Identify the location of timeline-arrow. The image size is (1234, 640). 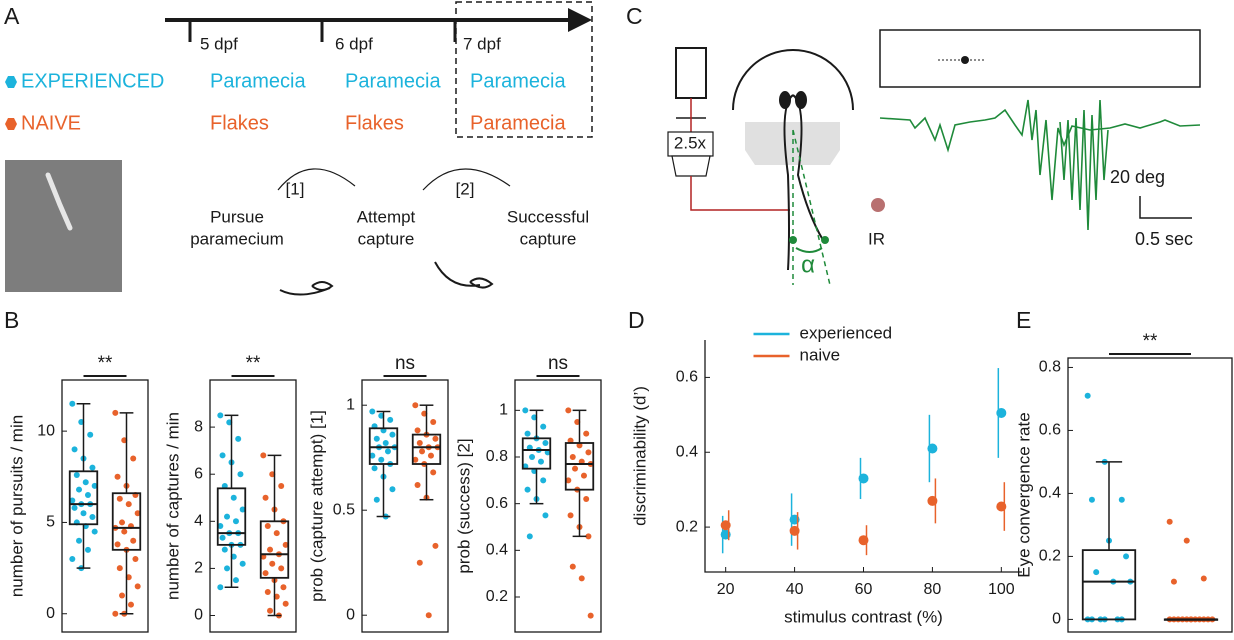
(580, 20).